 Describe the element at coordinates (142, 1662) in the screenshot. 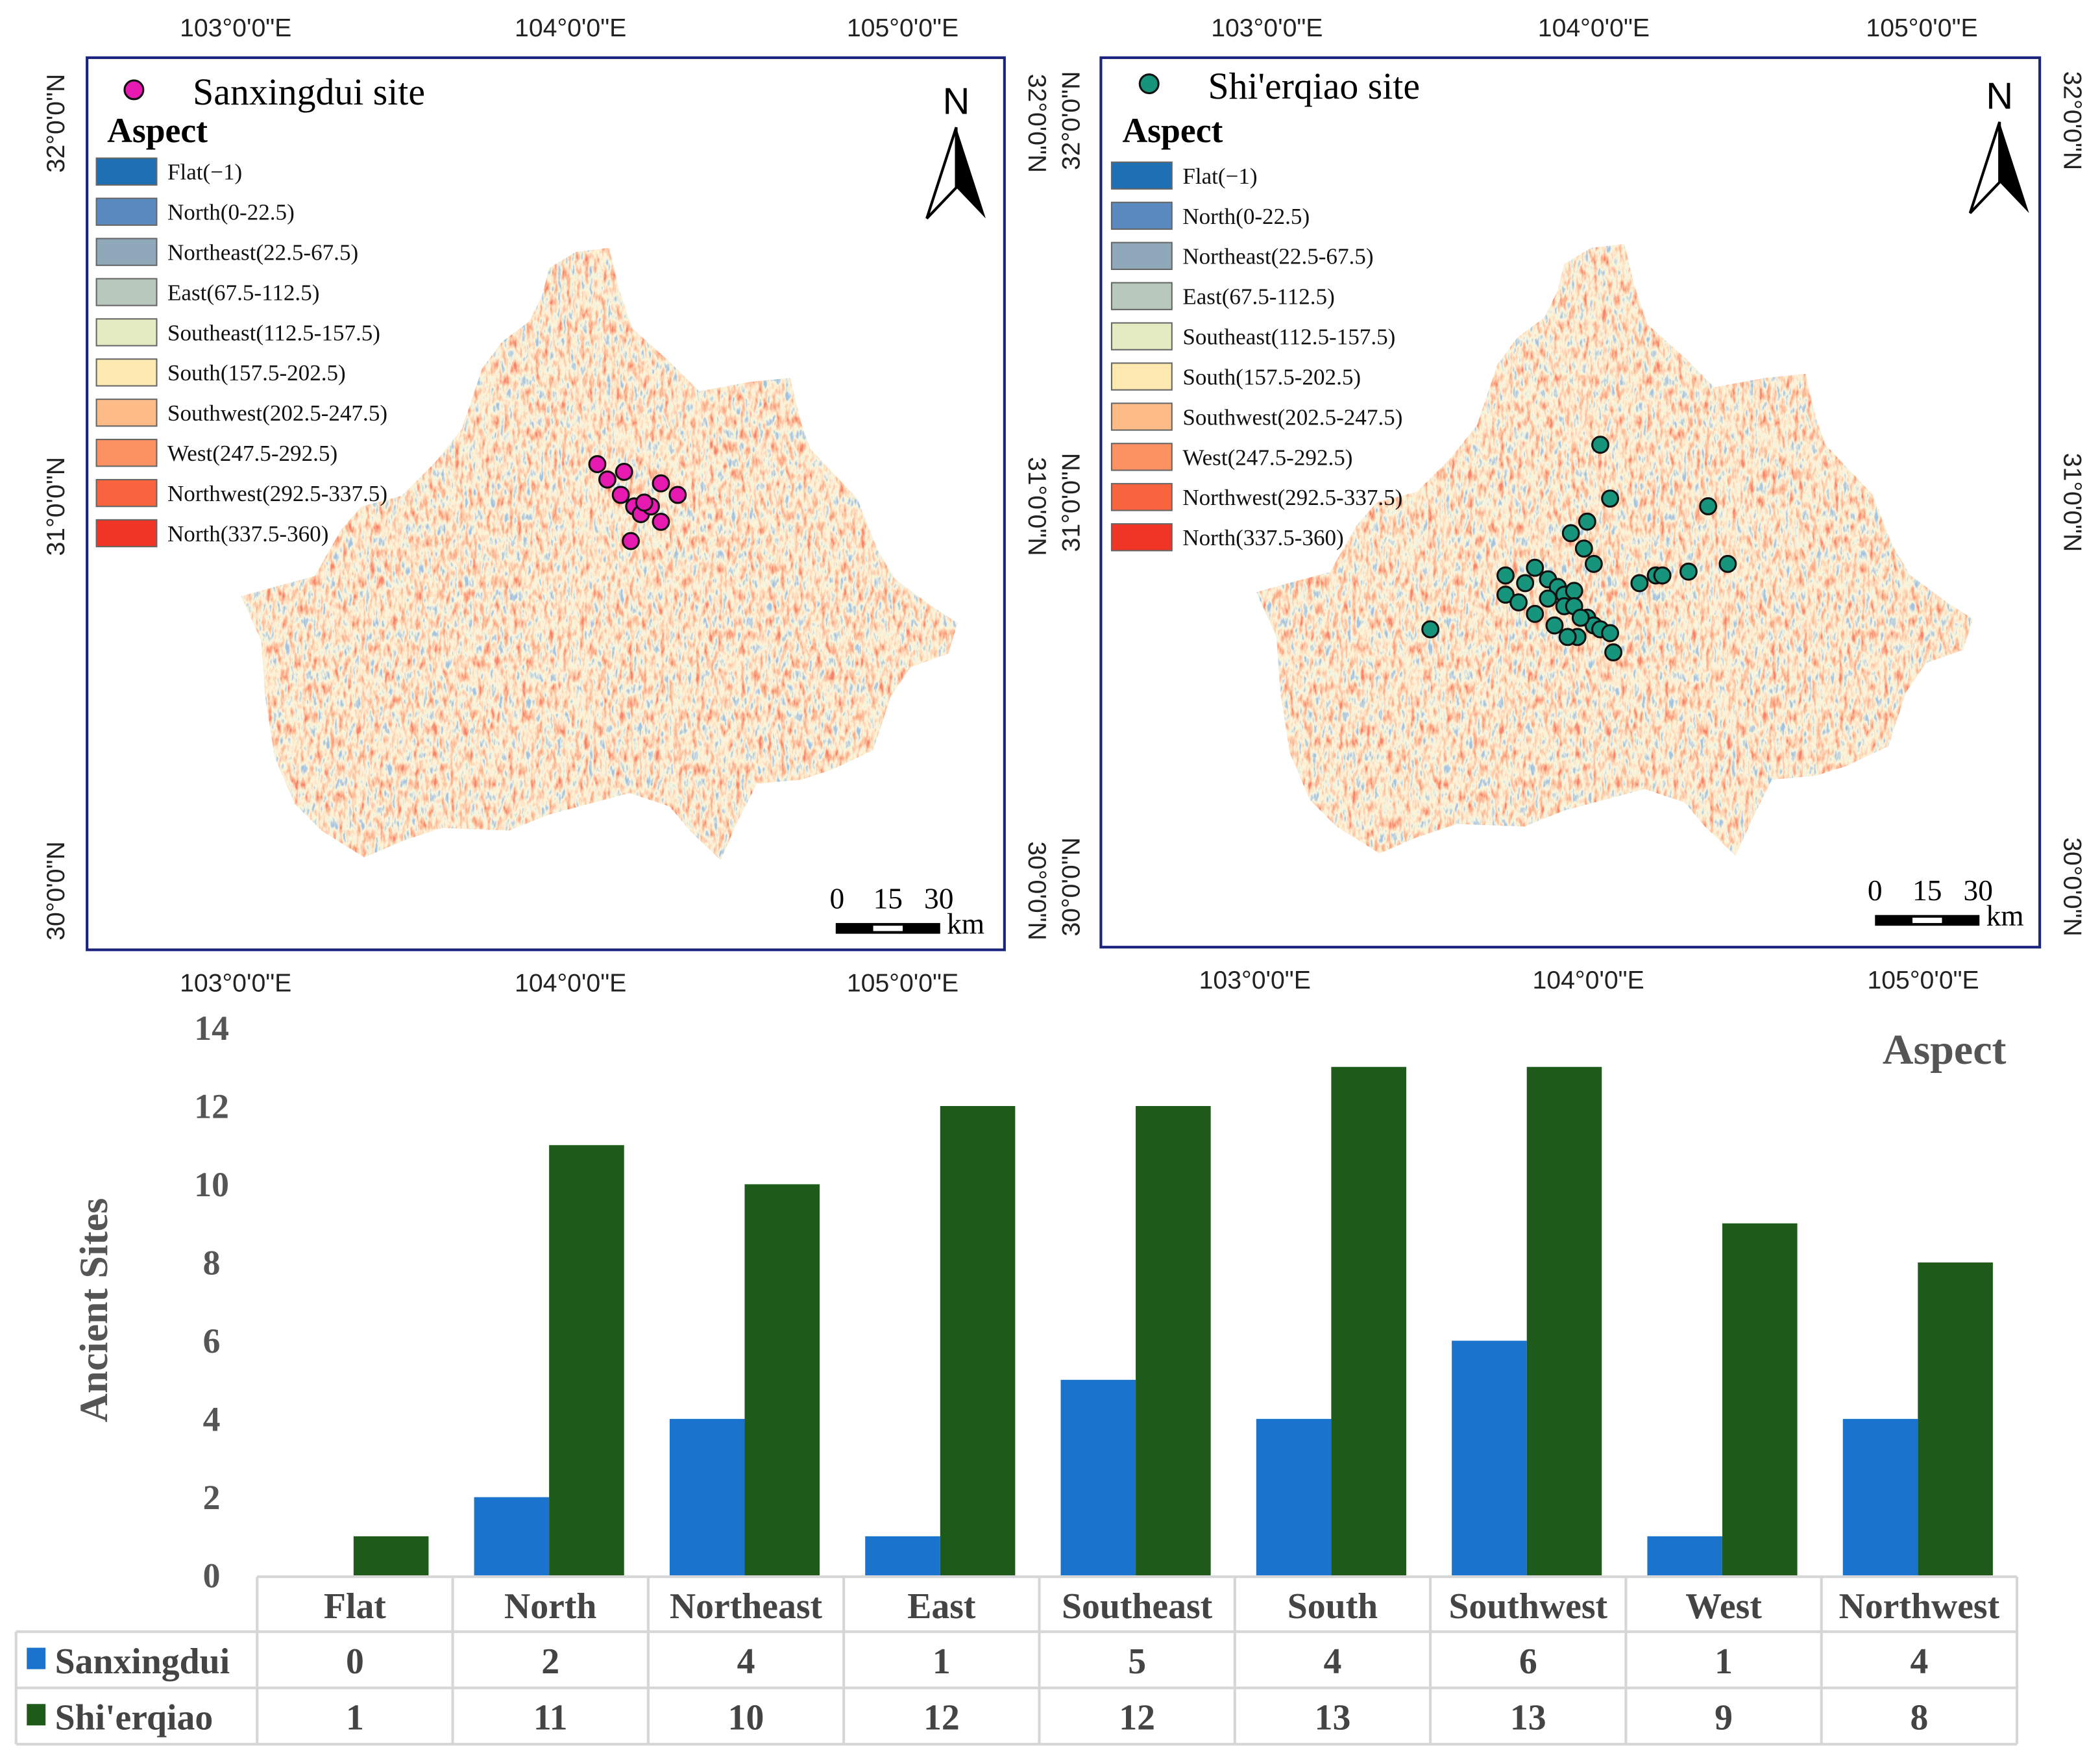

I see `series-name: Sanxingdui` at that location.